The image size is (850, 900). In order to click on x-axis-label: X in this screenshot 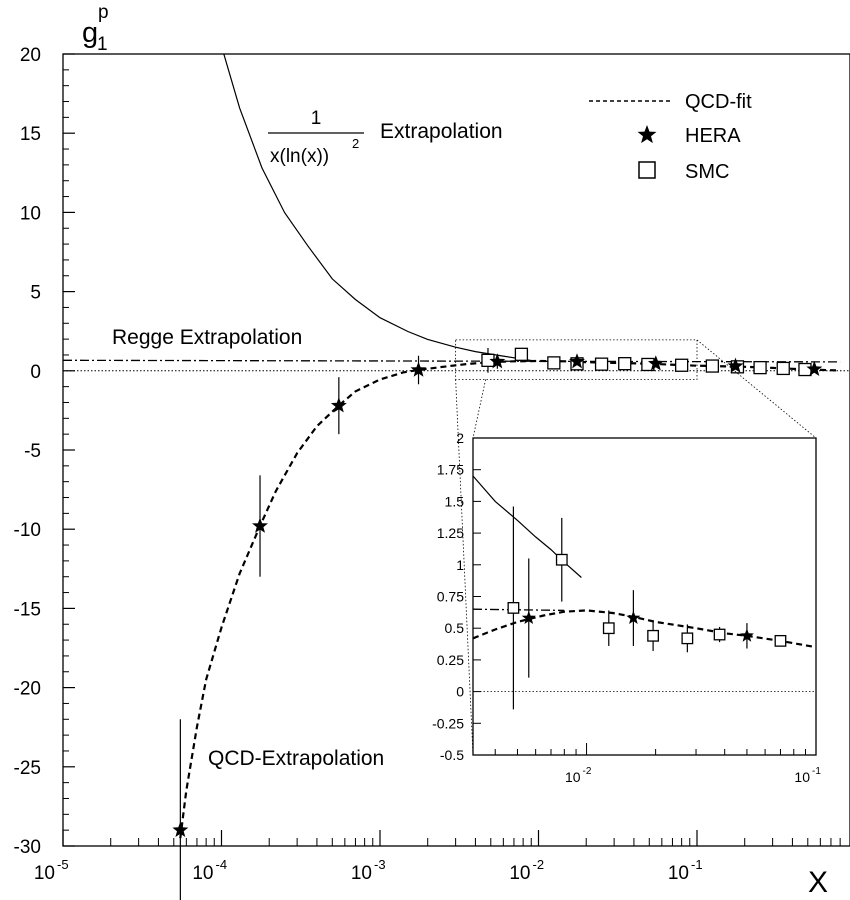, I will do `click(818, 882)`.